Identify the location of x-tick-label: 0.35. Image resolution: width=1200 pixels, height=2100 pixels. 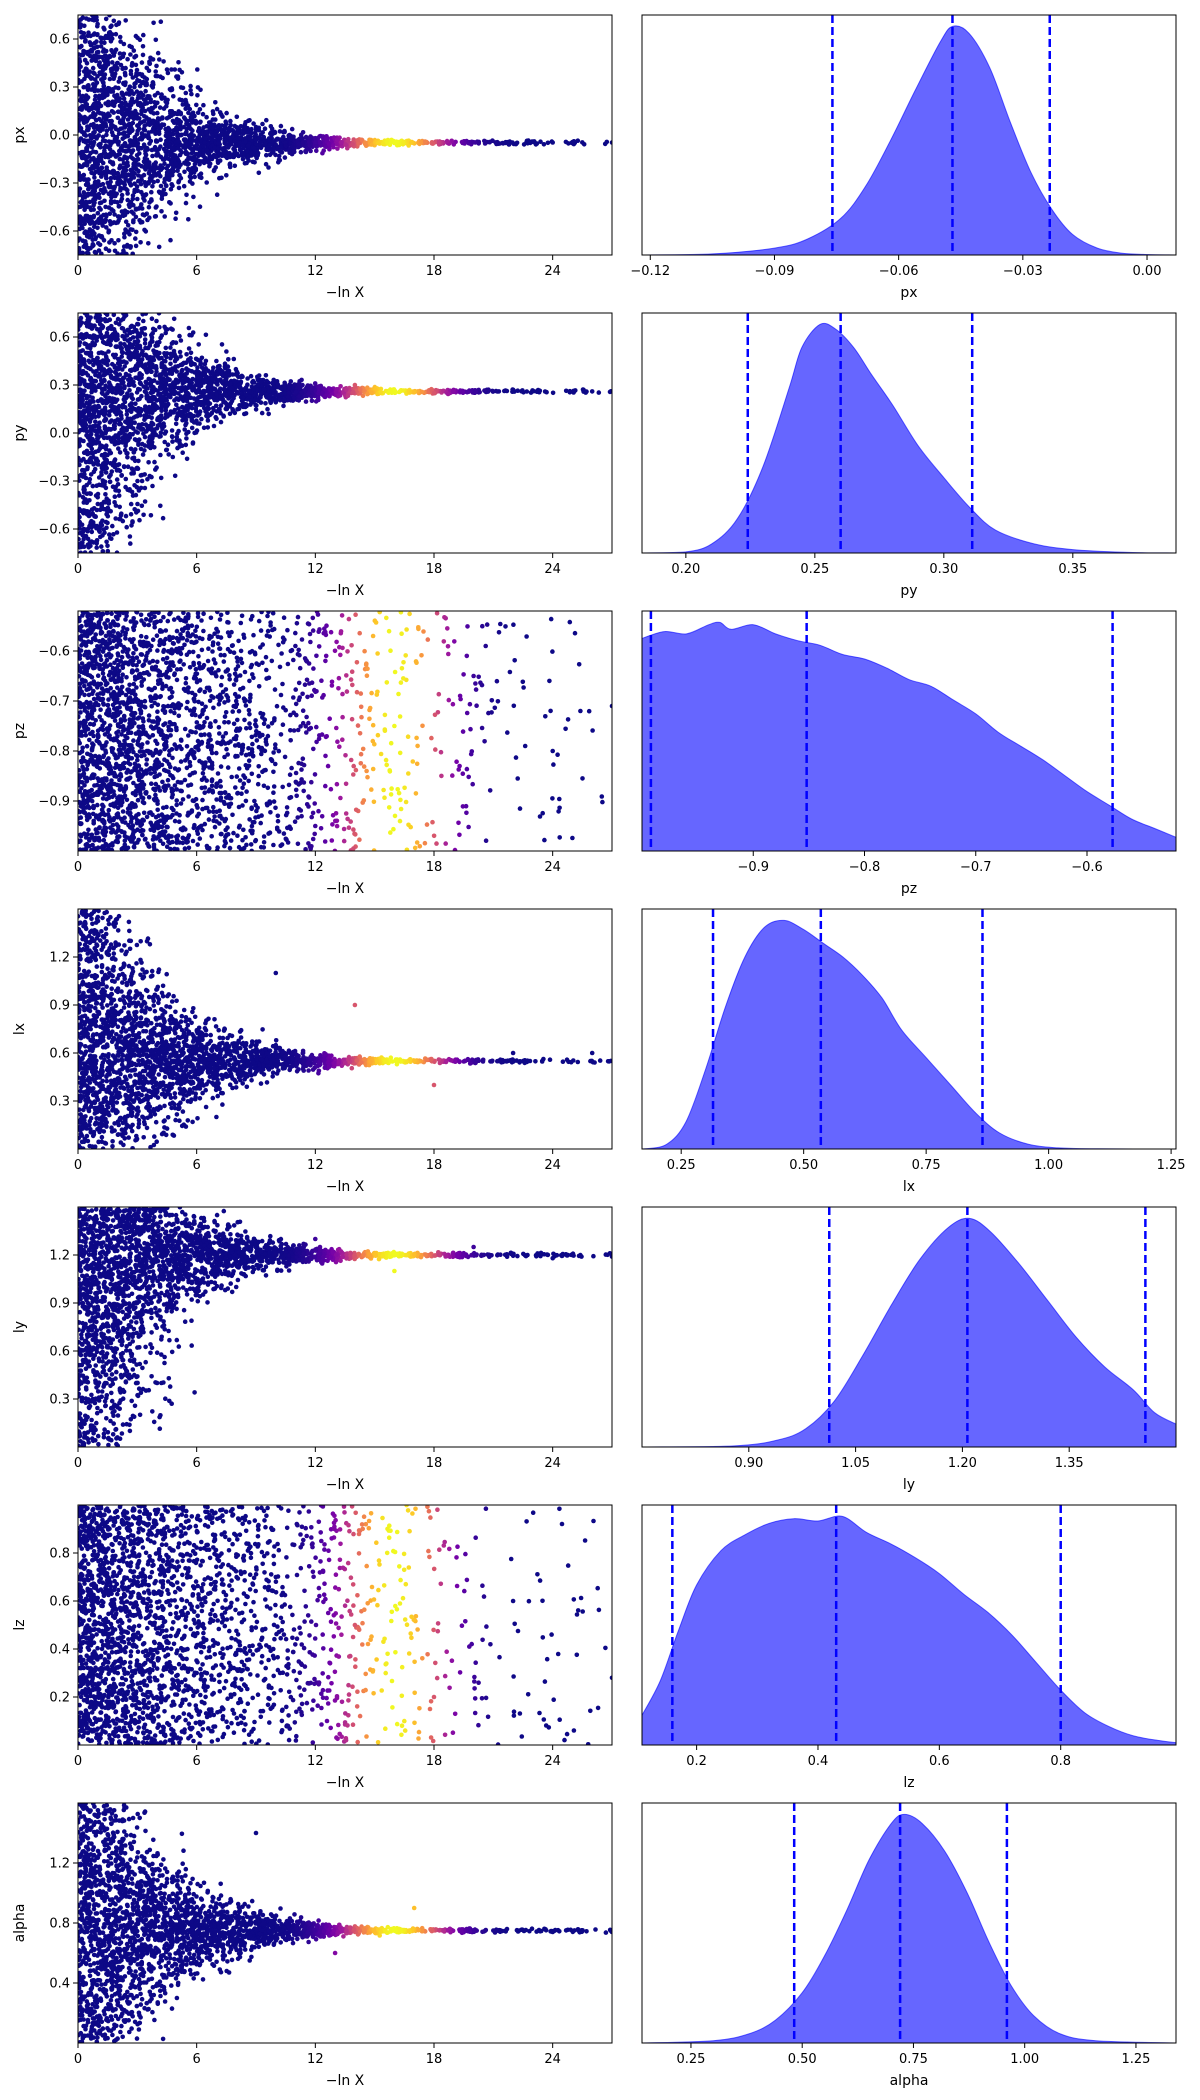
(1072, 569).